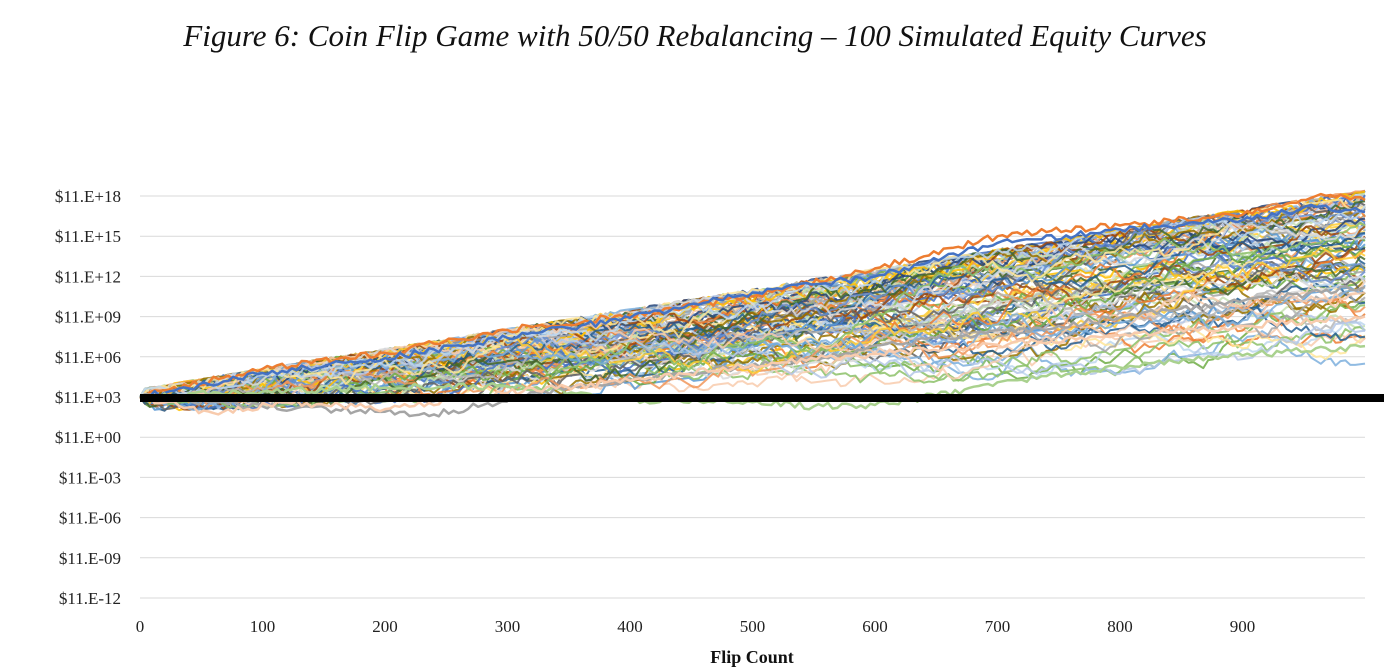 Image resolution: width=1390 pixels, height=670 pixels. I want to click on y-tick-label: $11.E+12, so click(88, 276).